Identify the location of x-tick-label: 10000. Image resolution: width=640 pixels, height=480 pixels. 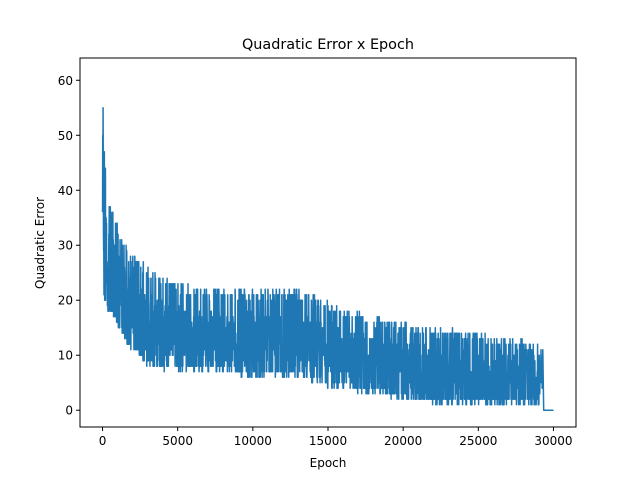
(253, 441).